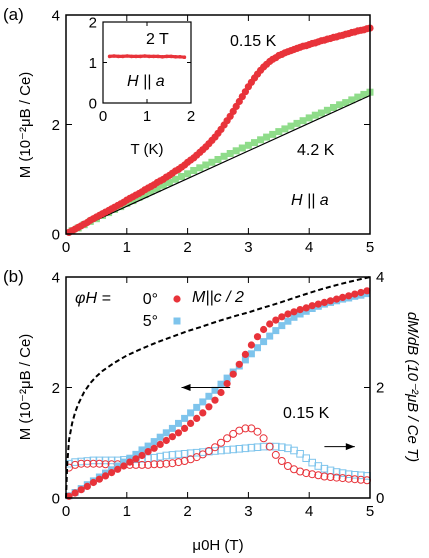  I want to click on annotation-015K: 0.15 K, so click(253, 41).